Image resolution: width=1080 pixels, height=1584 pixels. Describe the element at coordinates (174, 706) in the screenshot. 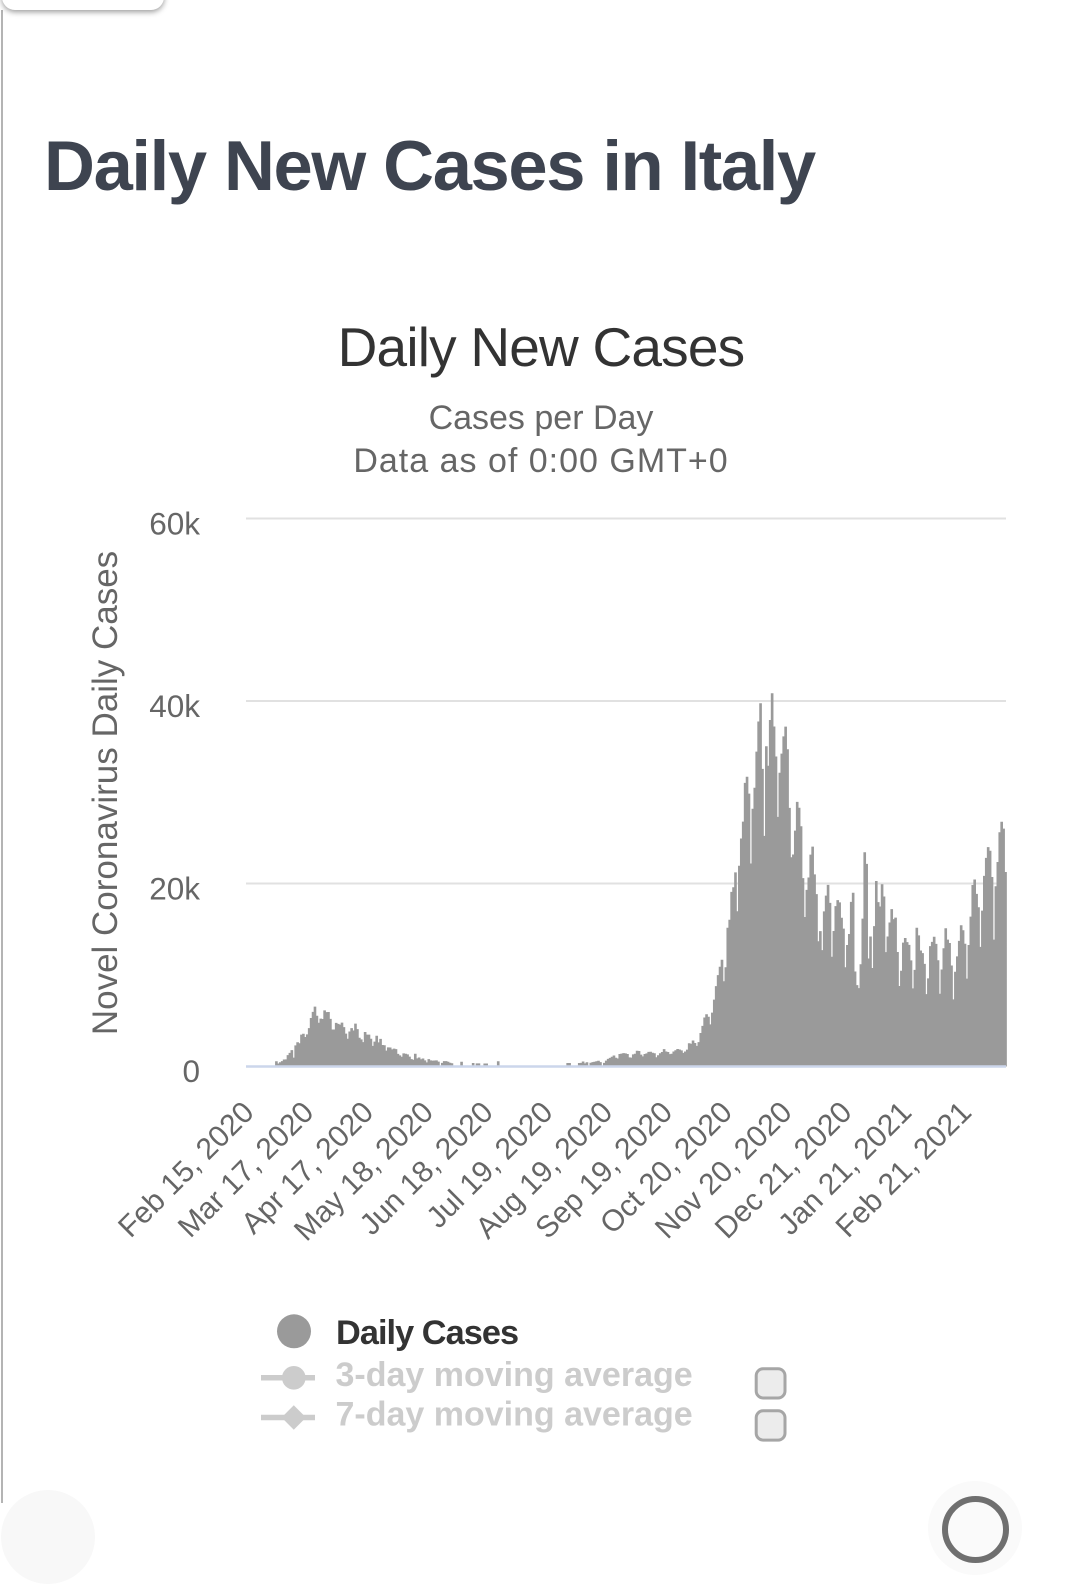

I see `svg-text: 40k` at that location.